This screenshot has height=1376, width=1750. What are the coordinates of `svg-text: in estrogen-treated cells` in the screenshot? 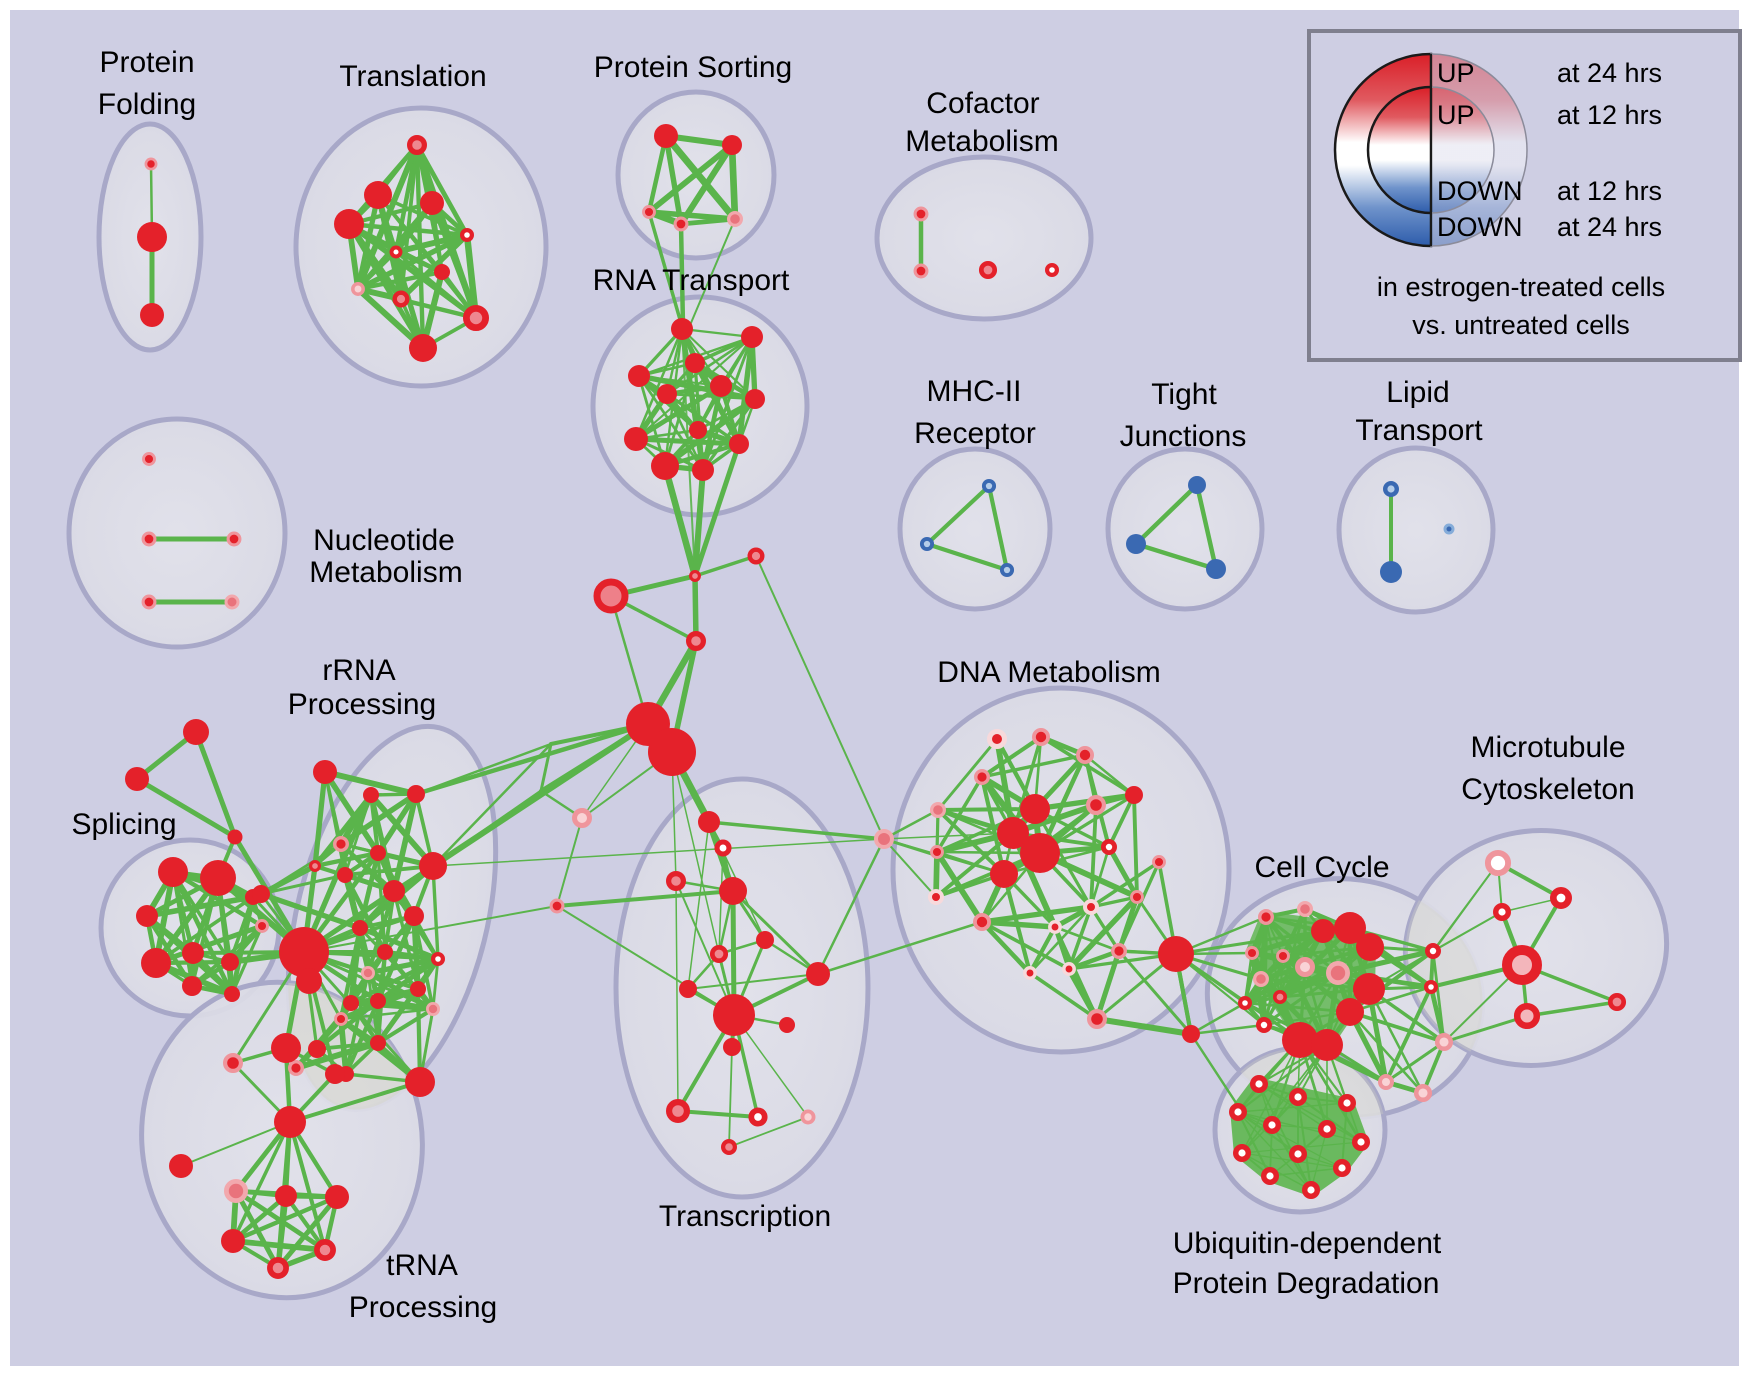 It's located at (1521, 287).